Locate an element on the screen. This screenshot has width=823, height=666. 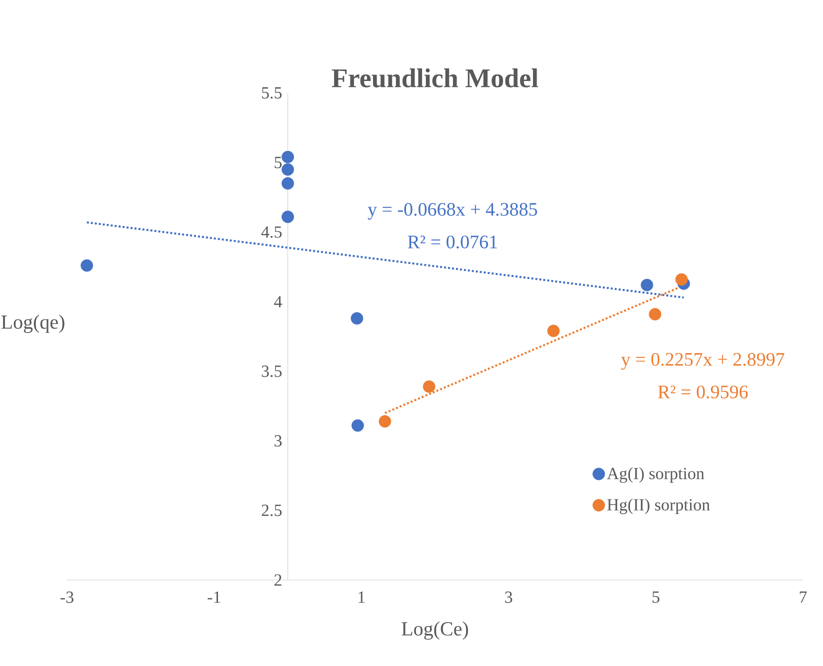
x-tick-label: 1 is located at coordinates (361, 597).